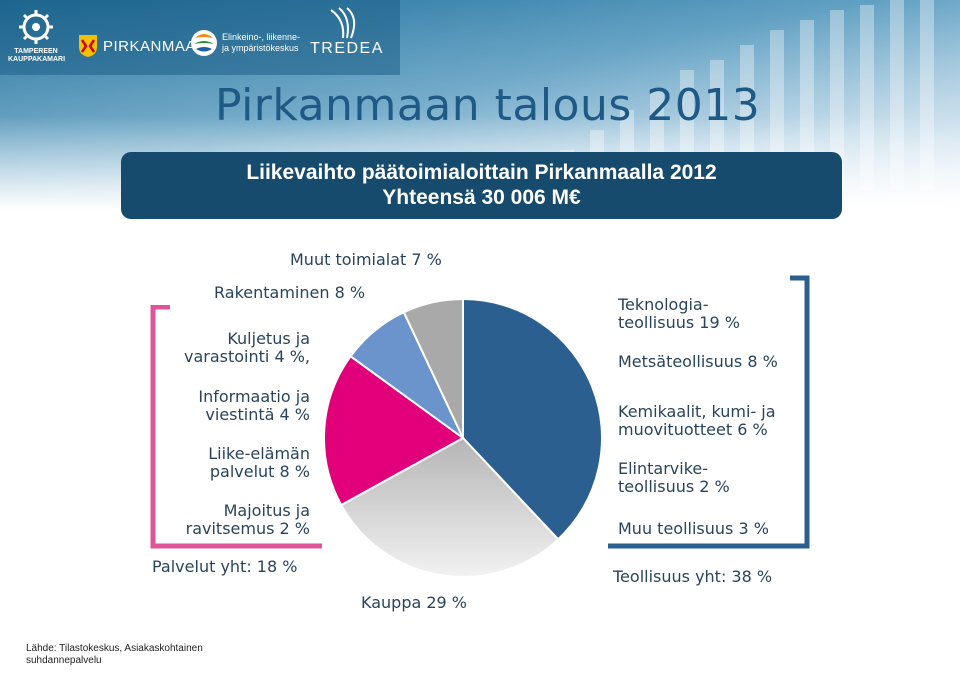 The width and height of the screenshot is (960, 679). I want to click on pie-slice-kauppa, so click(449, 507).